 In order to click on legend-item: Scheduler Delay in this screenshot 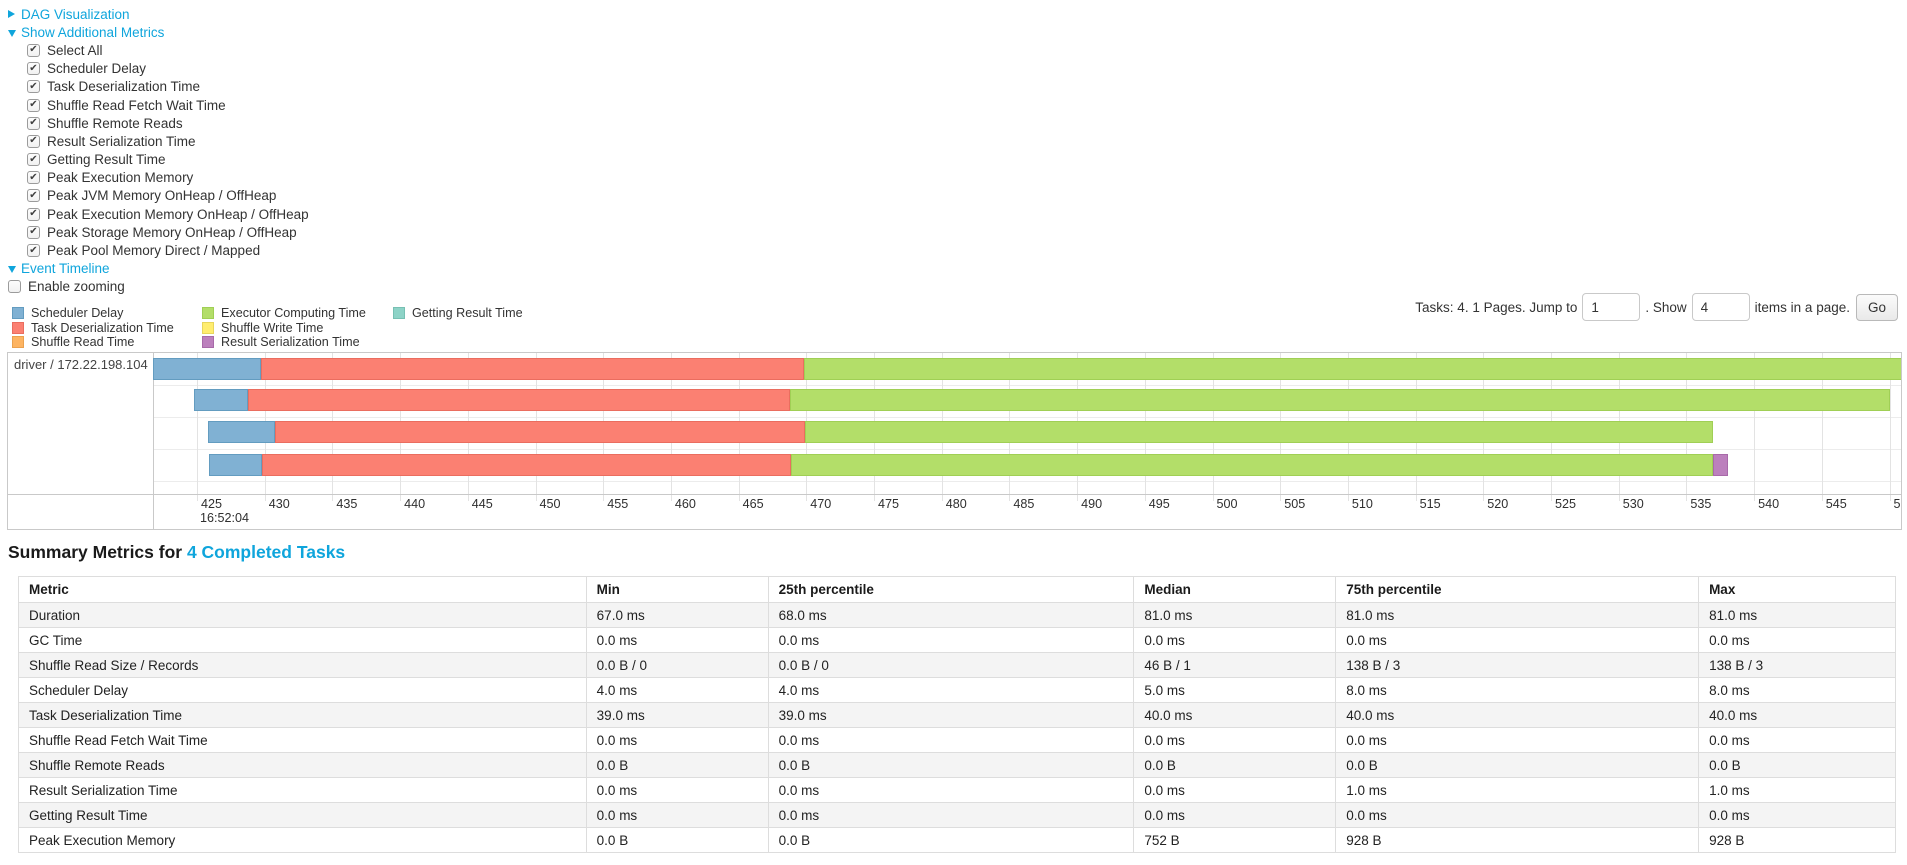, I will do `click(93, 313)`.